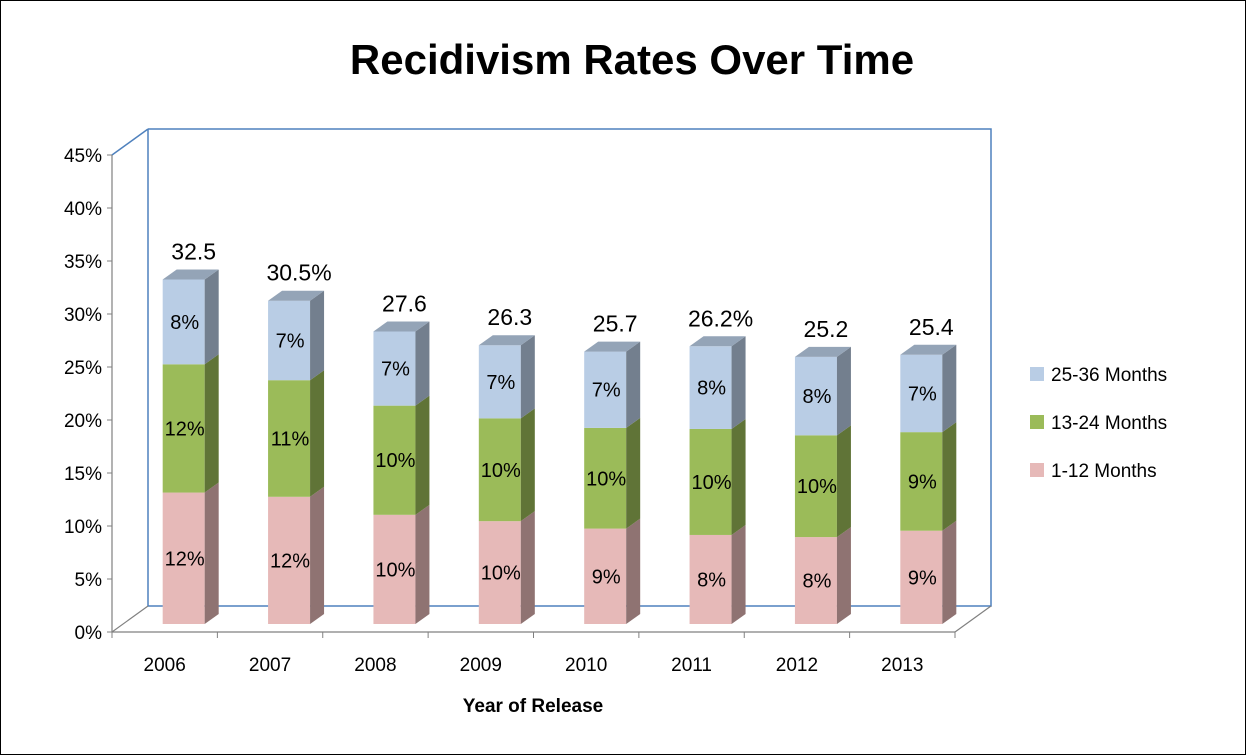 This screenshot has width=1246, height=755. Describe the element at coordinates (931, 327) in the screenshot. I see `bar-total-label: 25.4` at that location.